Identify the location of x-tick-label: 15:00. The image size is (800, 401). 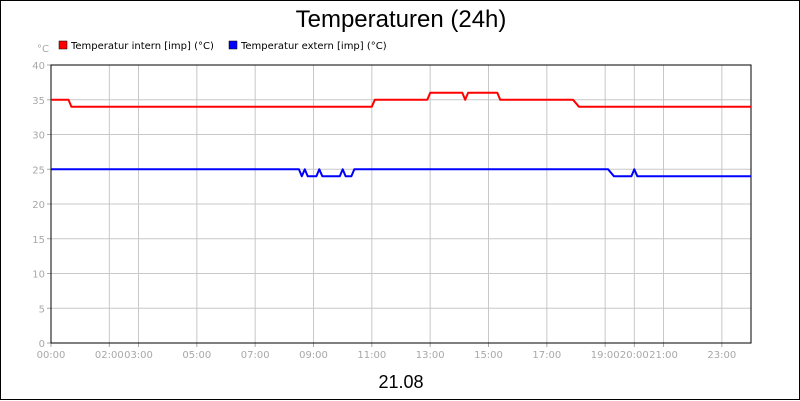
(488, 355).